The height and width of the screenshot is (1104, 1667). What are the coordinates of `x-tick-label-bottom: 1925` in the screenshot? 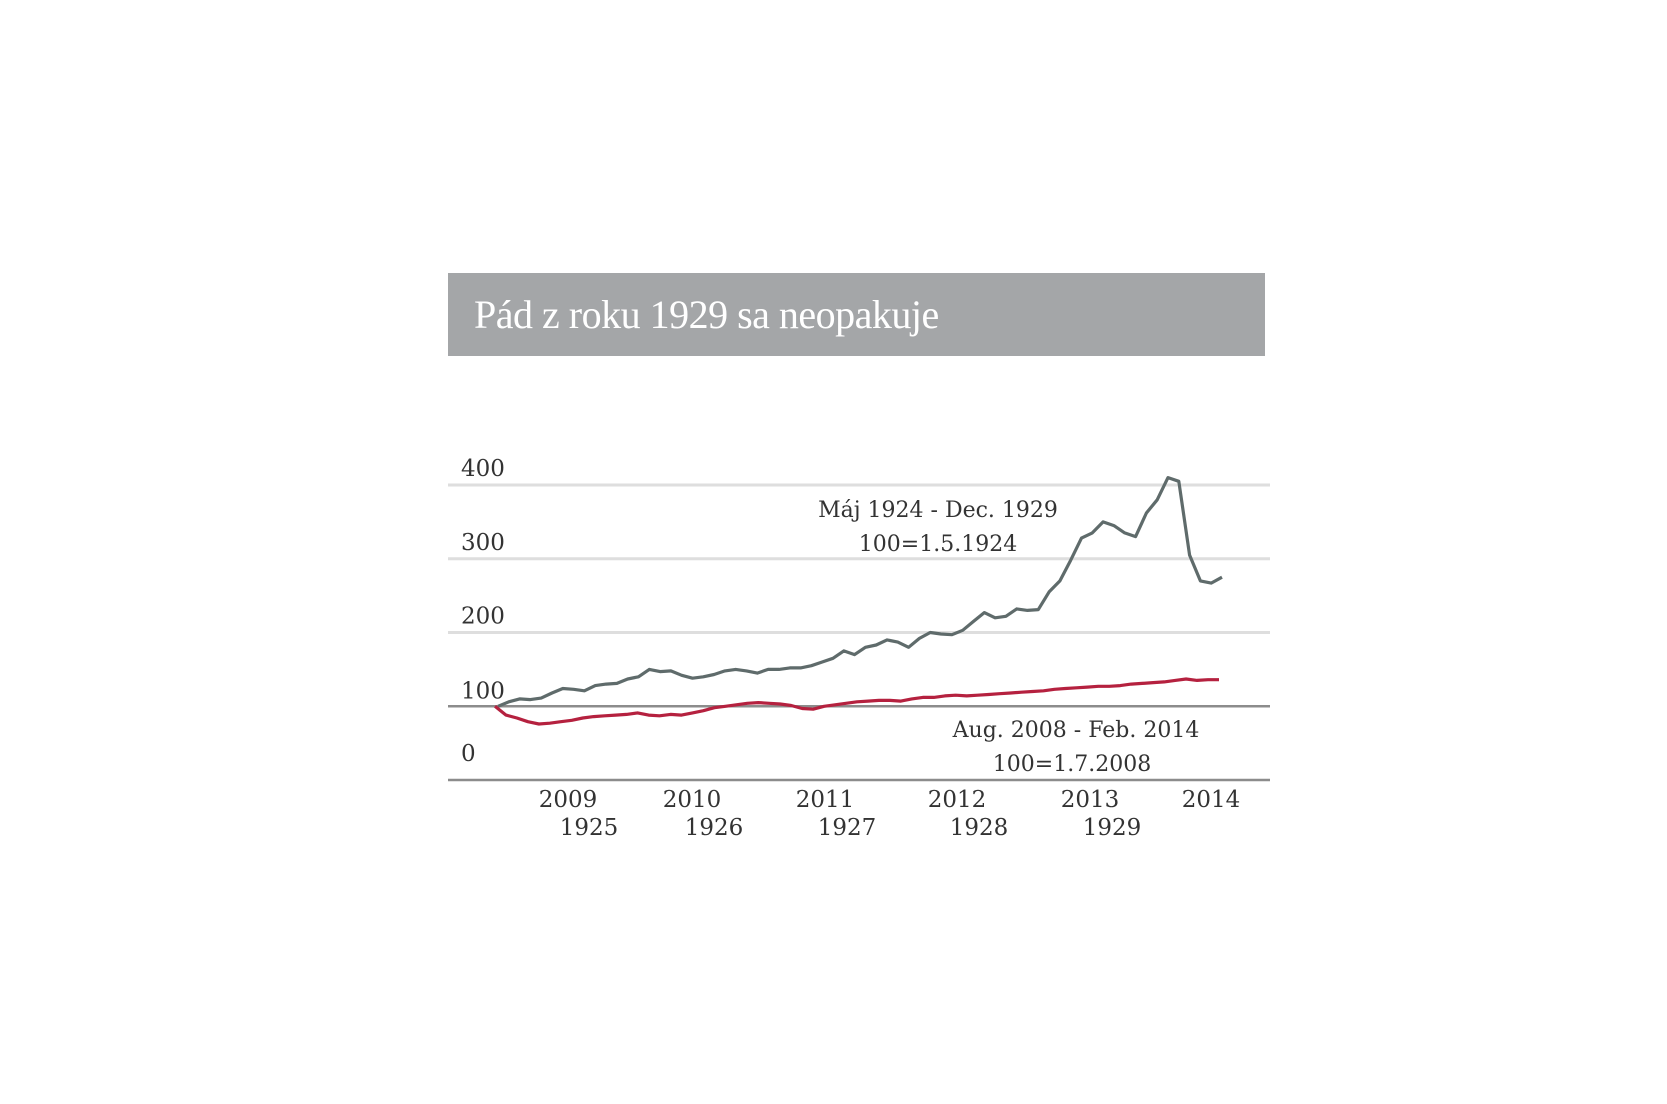 It's located at (589, 828).